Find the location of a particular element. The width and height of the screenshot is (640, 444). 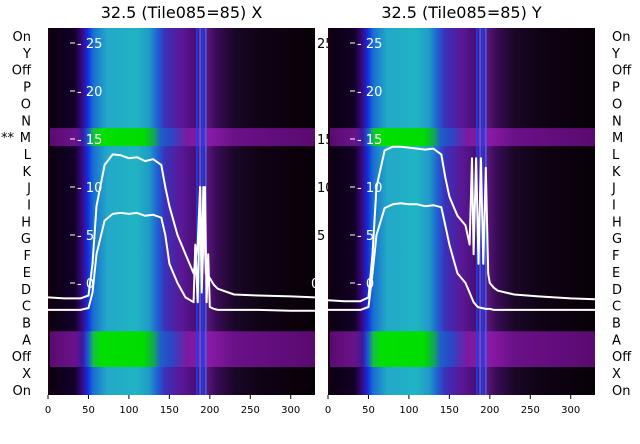

row-label-left: Y is located at coordinates (26, 54).